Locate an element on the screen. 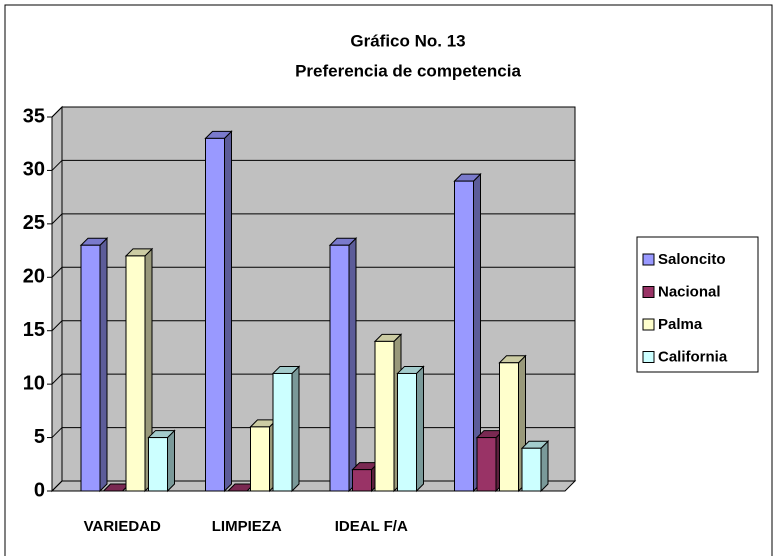 The image size is (778, 556). chart-subtitle: Preferencia de competencia is located at coordinates (408, 70).